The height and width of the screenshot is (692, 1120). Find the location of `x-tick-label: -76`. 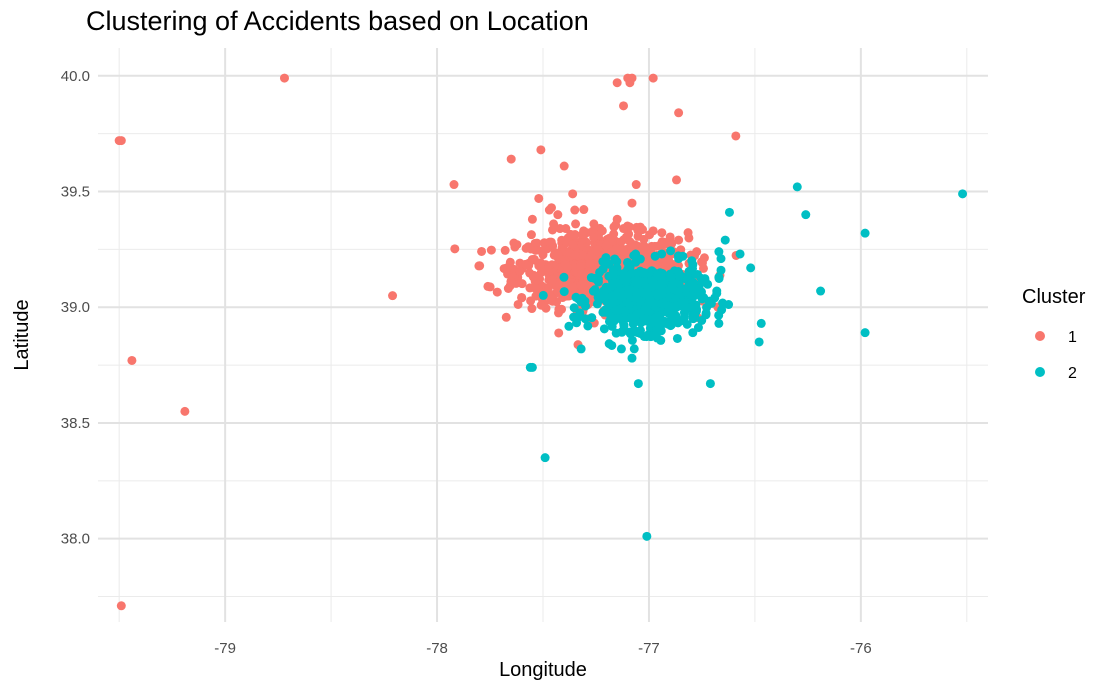

x-tick-label: -76 is located at coordinates (861, 648).